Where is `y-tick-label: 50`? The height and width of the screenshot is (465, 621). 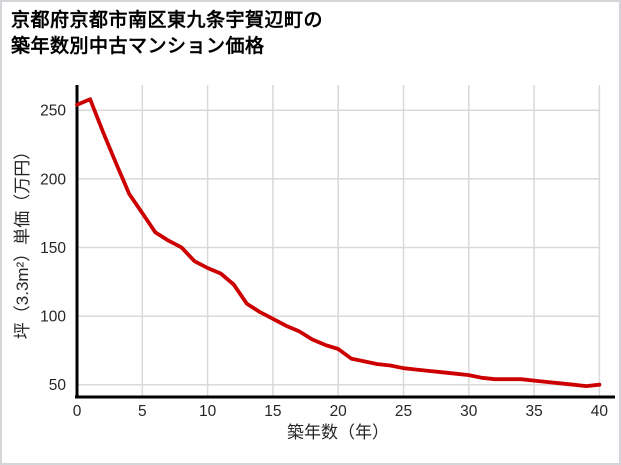 y-tick-label: 50 is located at coordinates (58, 385).